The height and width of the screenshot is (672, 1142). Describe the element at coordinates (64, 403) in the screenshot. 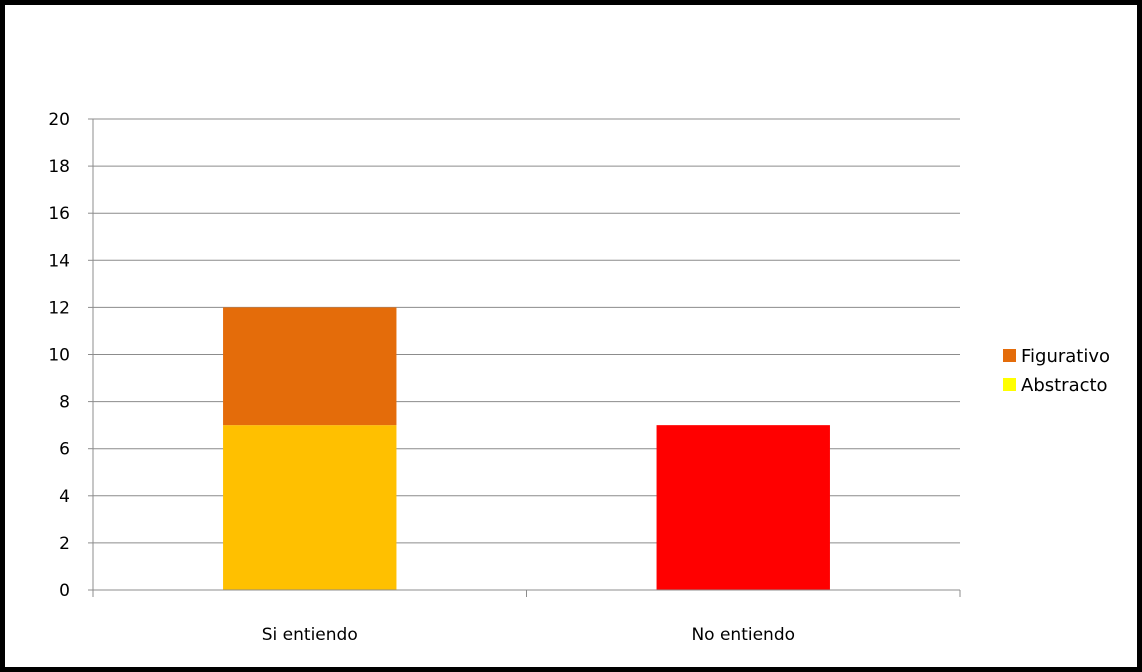

I see `y-tick-label: 8` at that location.